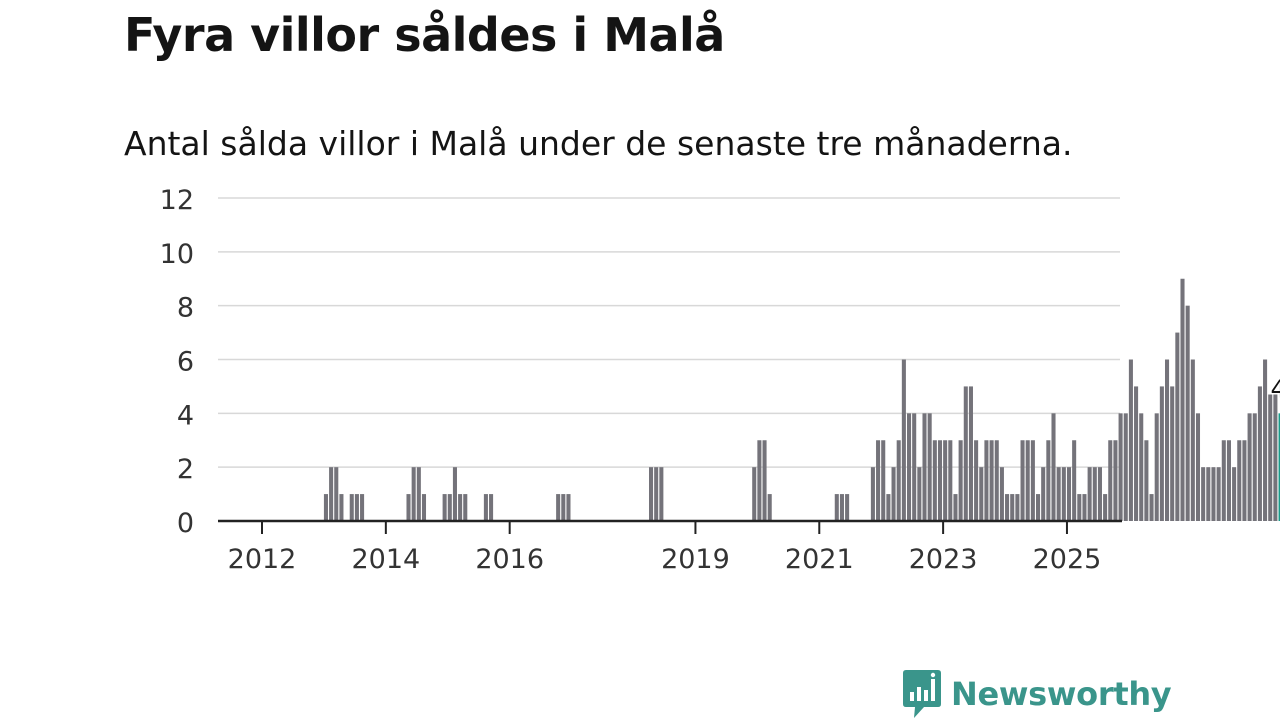 The width and height of the screenshot is (1280, 720). What do you see at coordinates (424, 35) in the screenshot?
I see `chart-title: Fyra villor såldes i Malå` at bounding box center [424, 35].